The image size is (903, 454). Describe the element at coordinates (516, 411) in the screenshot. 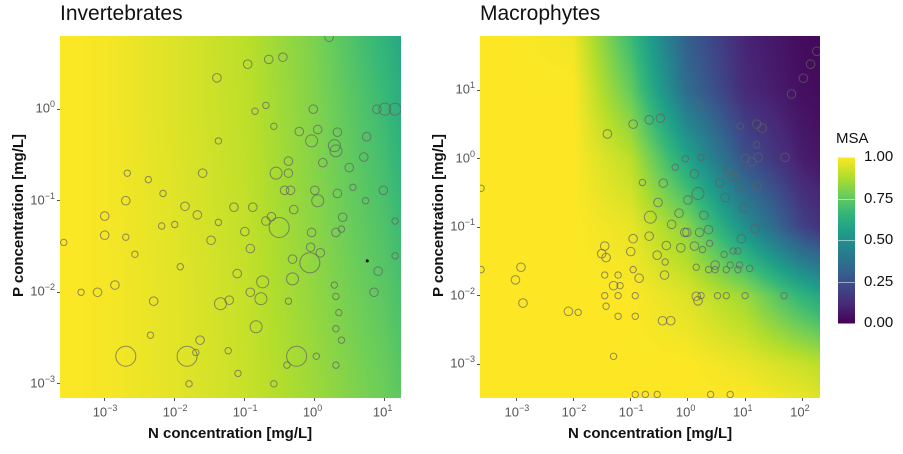

I see `x-tick-label: 10⁻³` at that location.